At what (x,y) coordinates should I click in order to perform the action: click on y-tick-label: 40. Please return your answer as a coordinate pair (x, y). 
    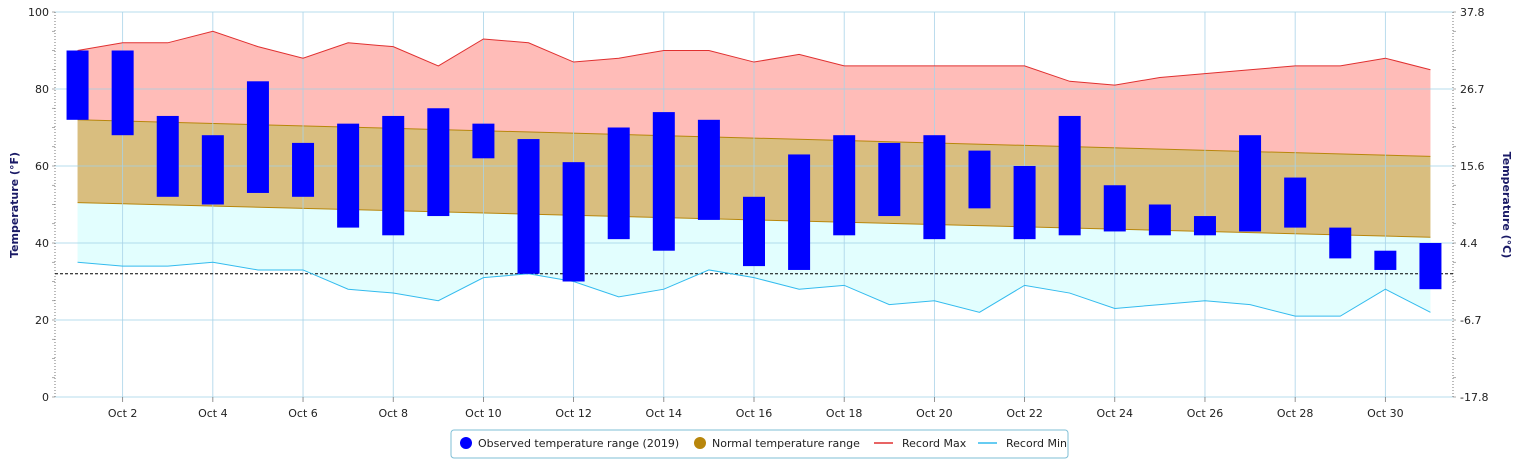
    Looking at the image, I should click on (42, 243).